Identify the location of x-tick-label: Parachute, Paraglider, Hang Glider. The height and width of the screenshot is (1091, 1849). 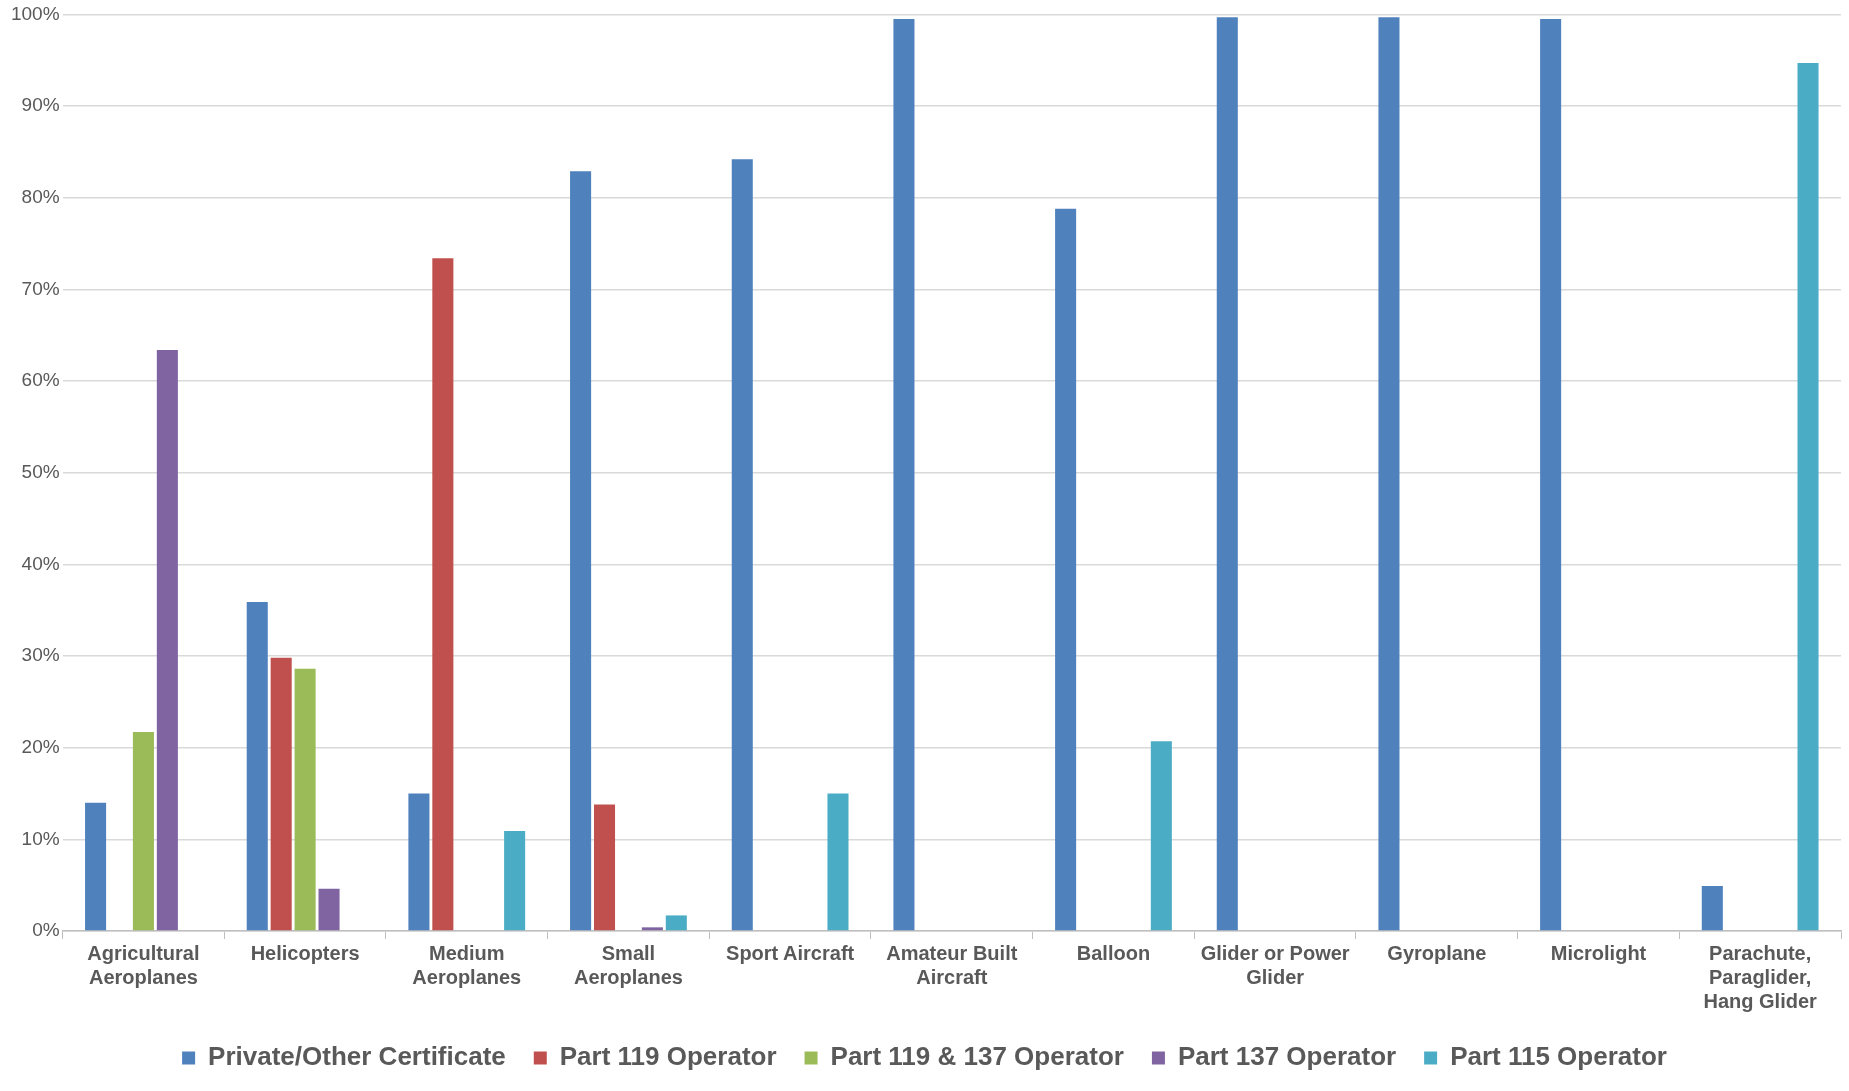
(1760, 976).